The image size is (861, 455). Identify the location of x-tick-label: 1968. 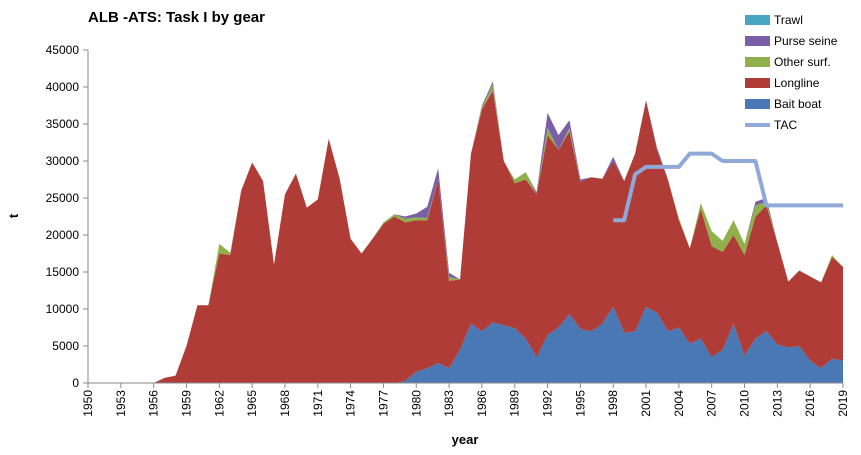
(285, 403).